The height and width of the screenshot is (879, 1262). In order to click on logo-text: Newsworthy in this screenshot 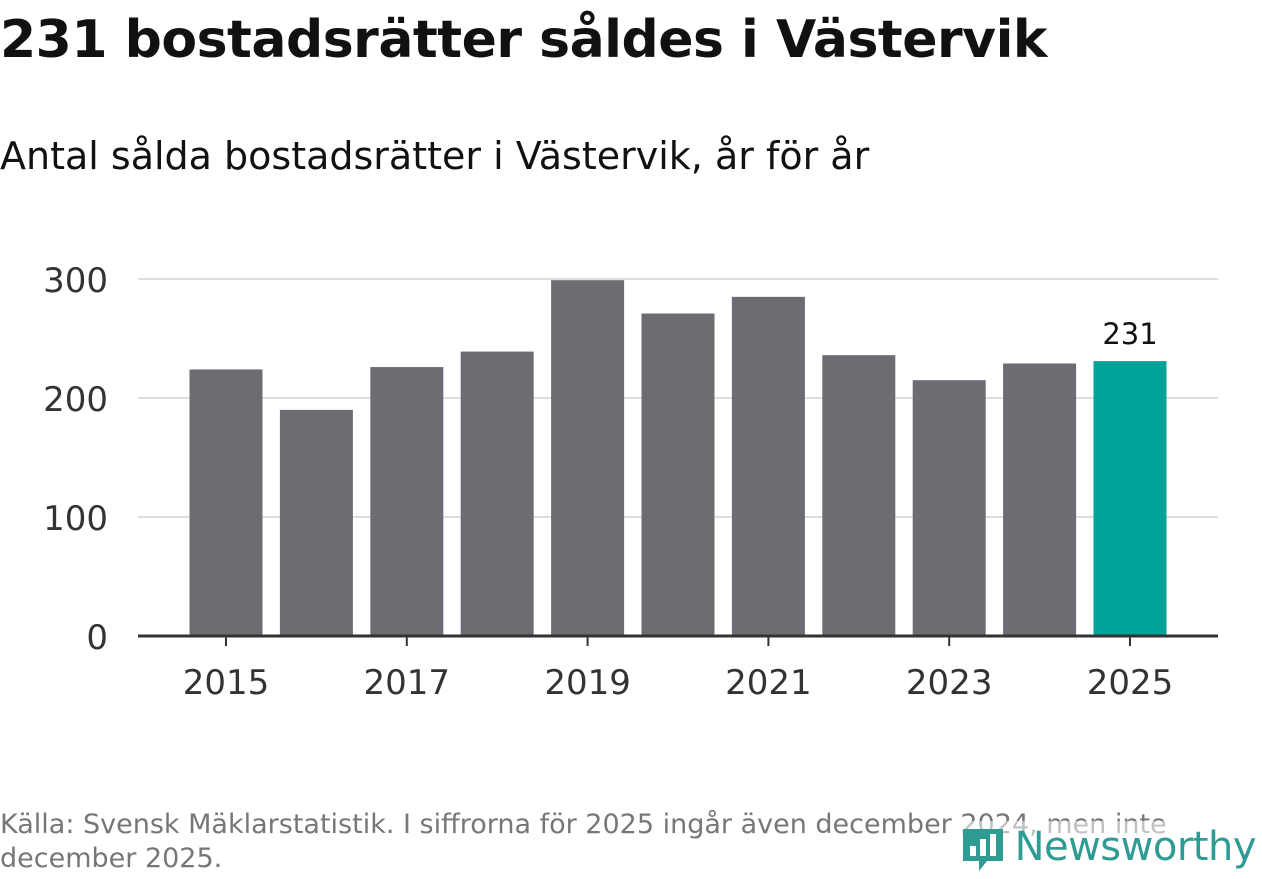, I will do `click(1135, 847)`.